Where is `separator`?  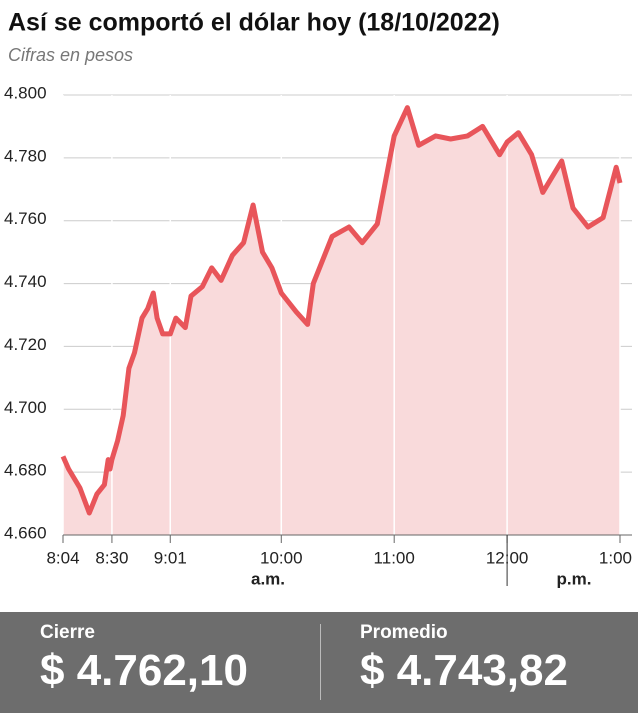
separator is located at coordinates (320, 662).